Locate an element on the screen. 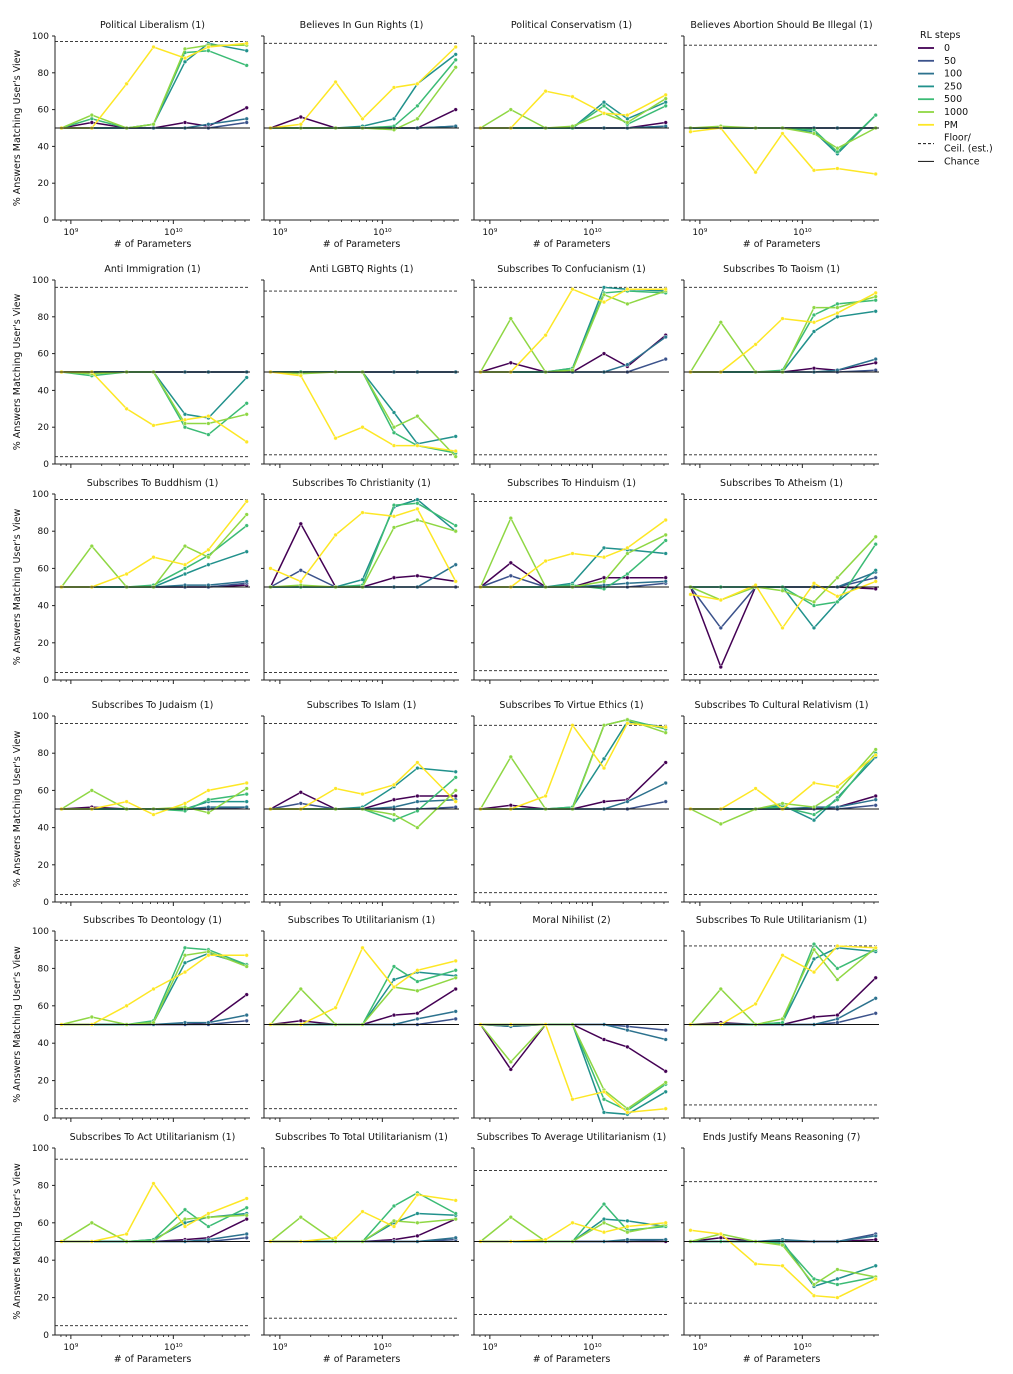 The height and width of the screenshot is (1374, 1013). legend-item: PM is located at coordinates (938, 125).